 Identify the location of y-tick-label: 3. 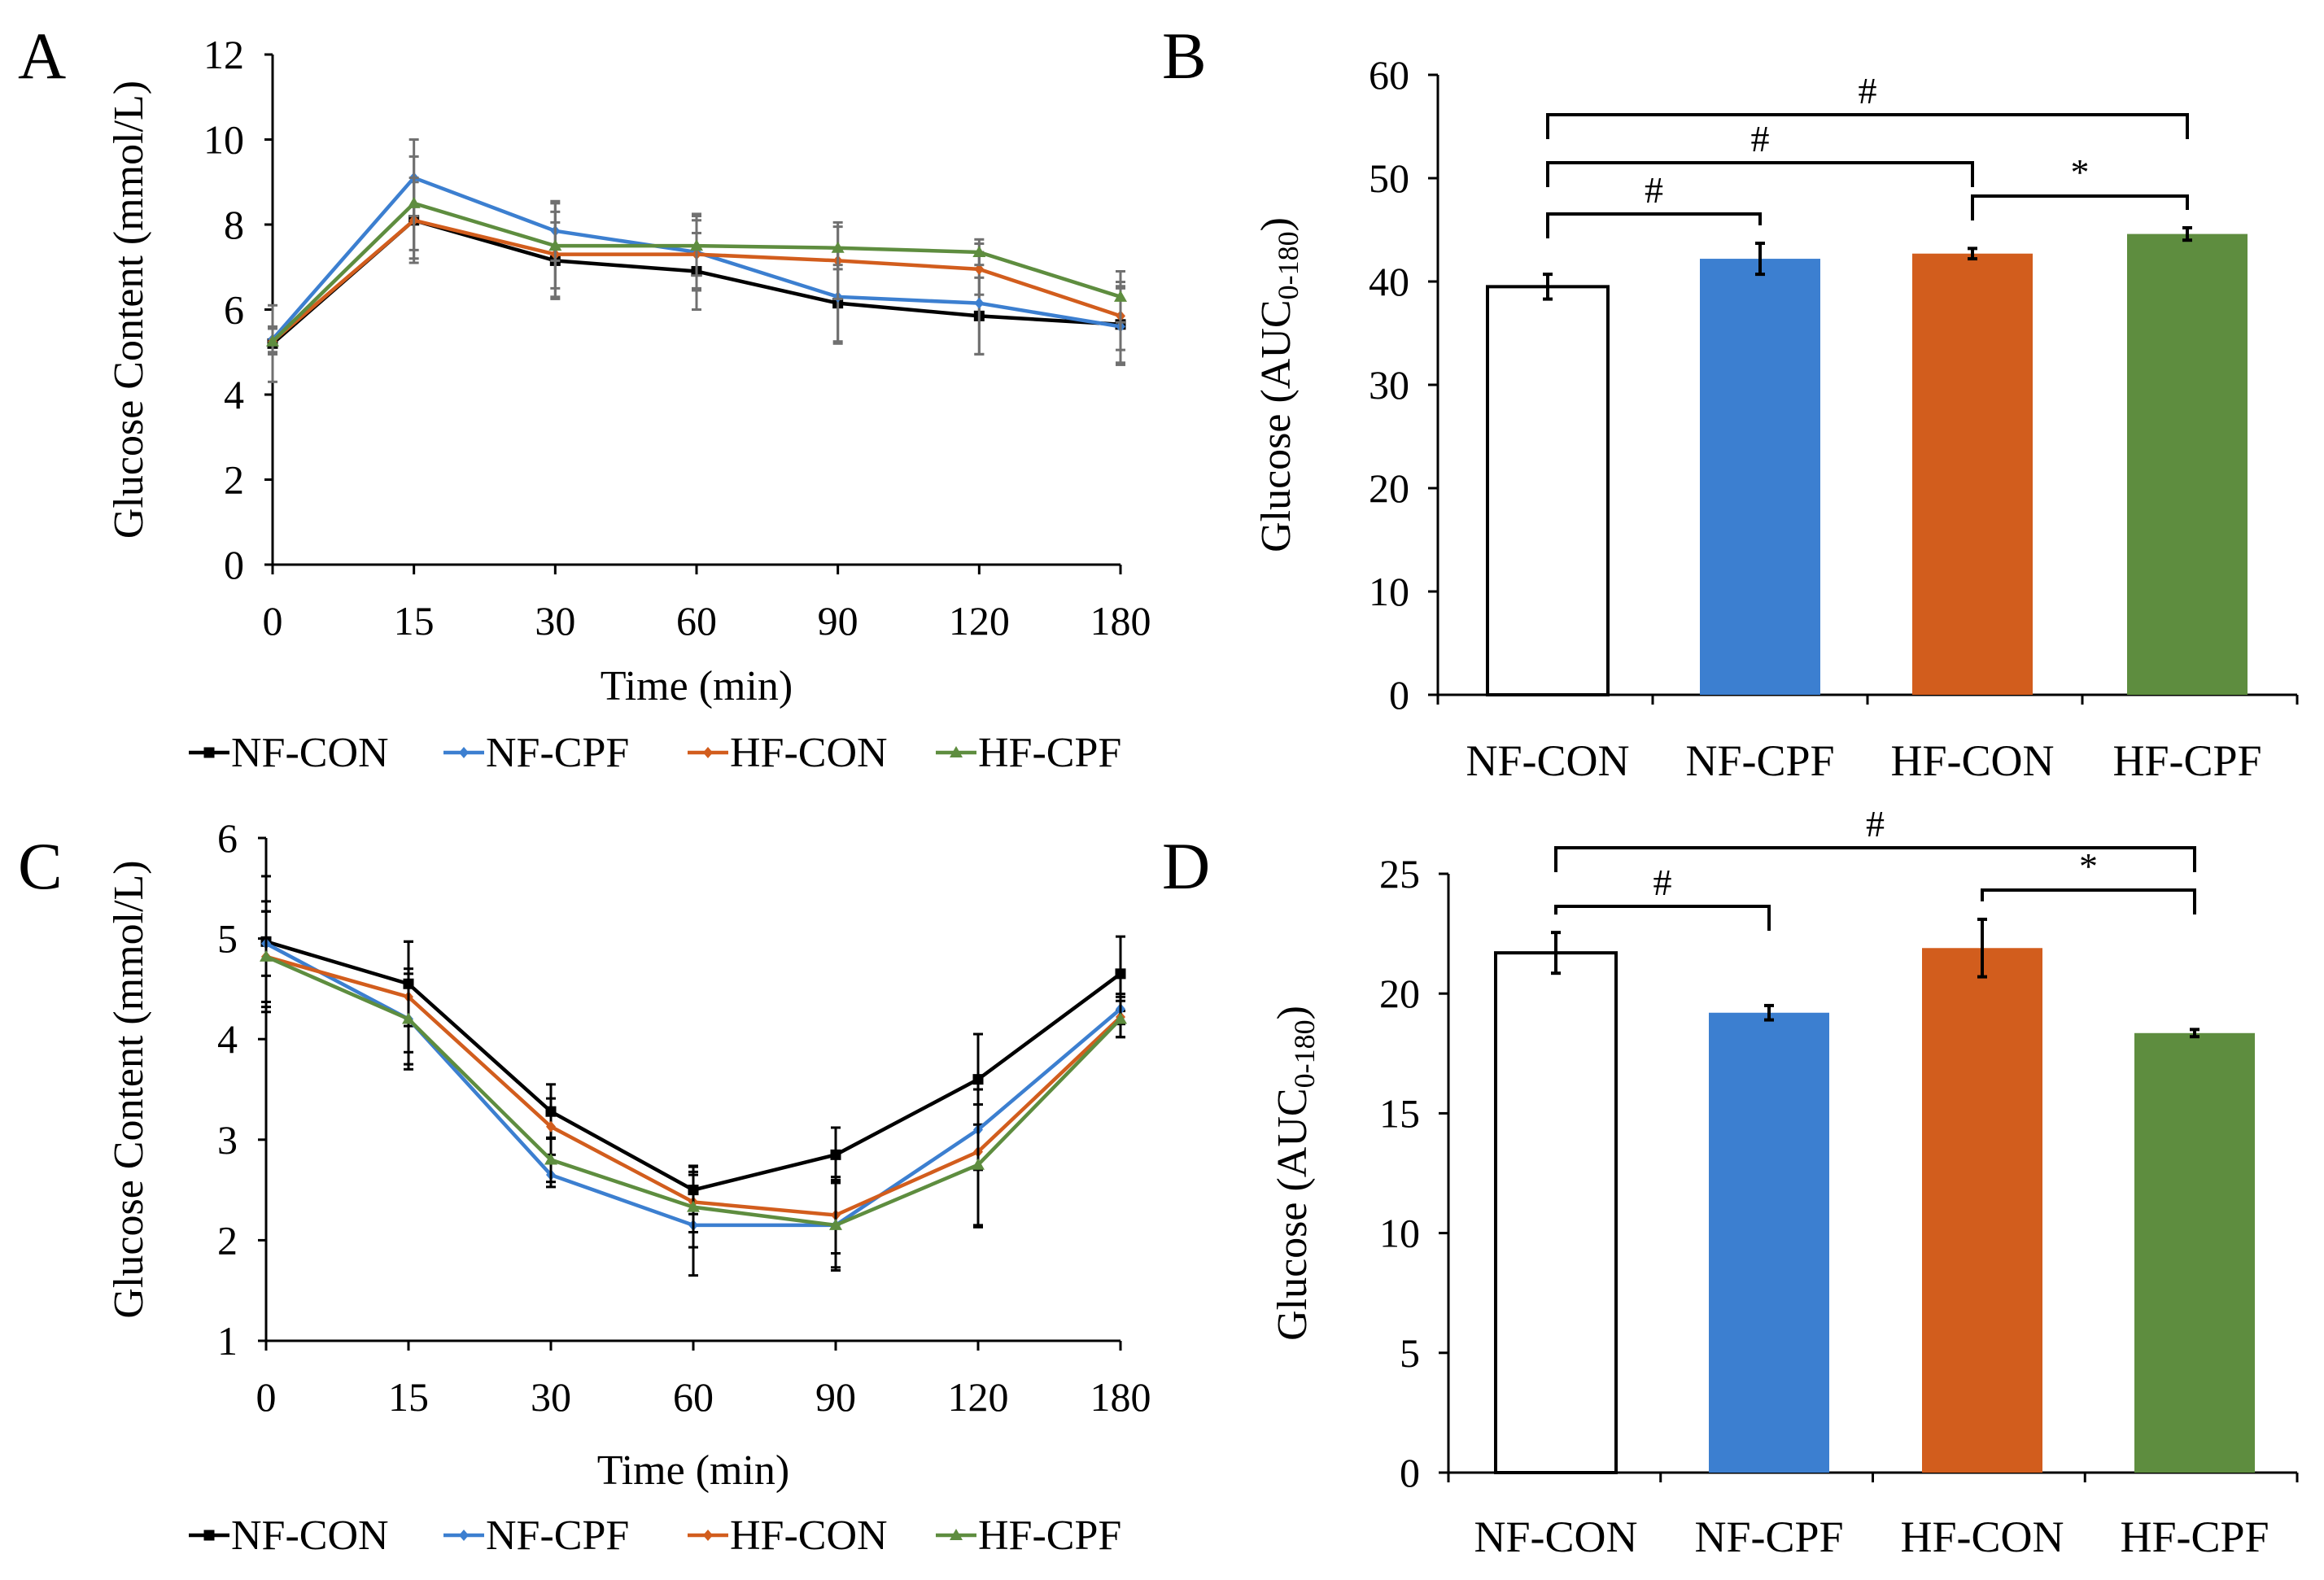
(227, 1140).